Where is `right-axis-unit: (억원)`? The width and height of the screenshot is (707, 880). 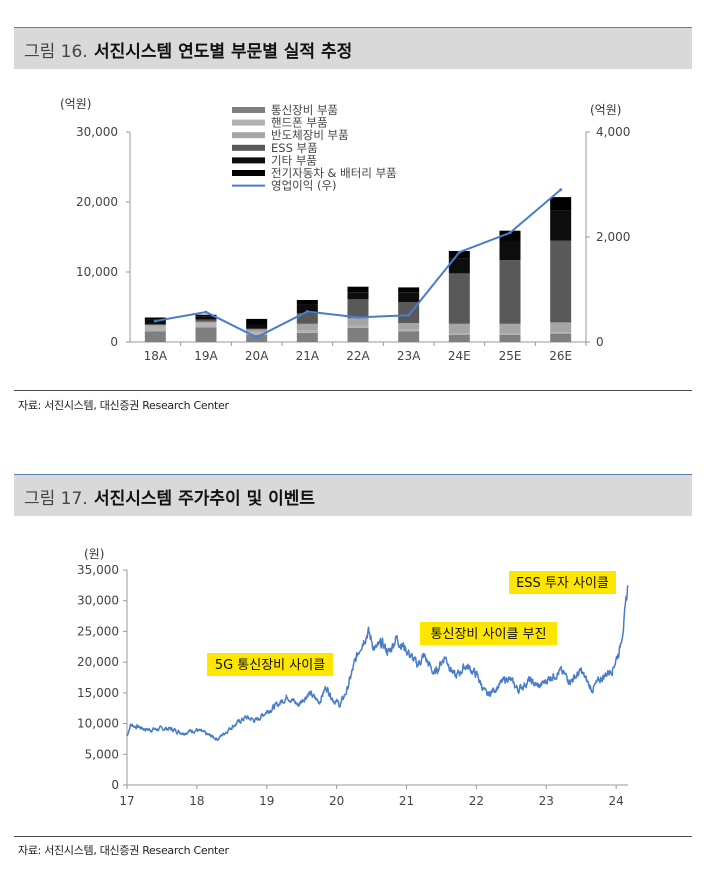 right-axis-unit: (억원) is located at coordinates (605, 110).